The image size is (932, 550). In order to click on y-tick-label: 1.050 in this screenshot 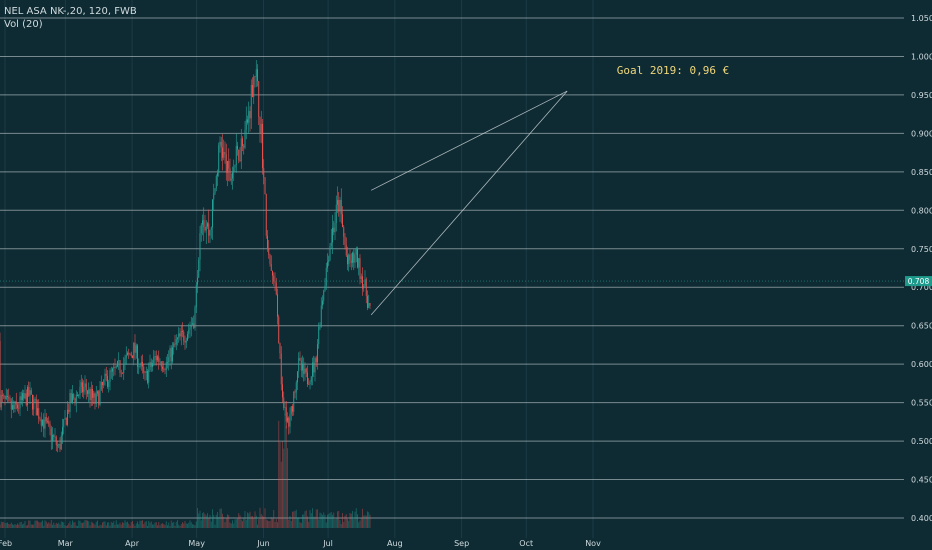, I will do `click(921, 18)`.